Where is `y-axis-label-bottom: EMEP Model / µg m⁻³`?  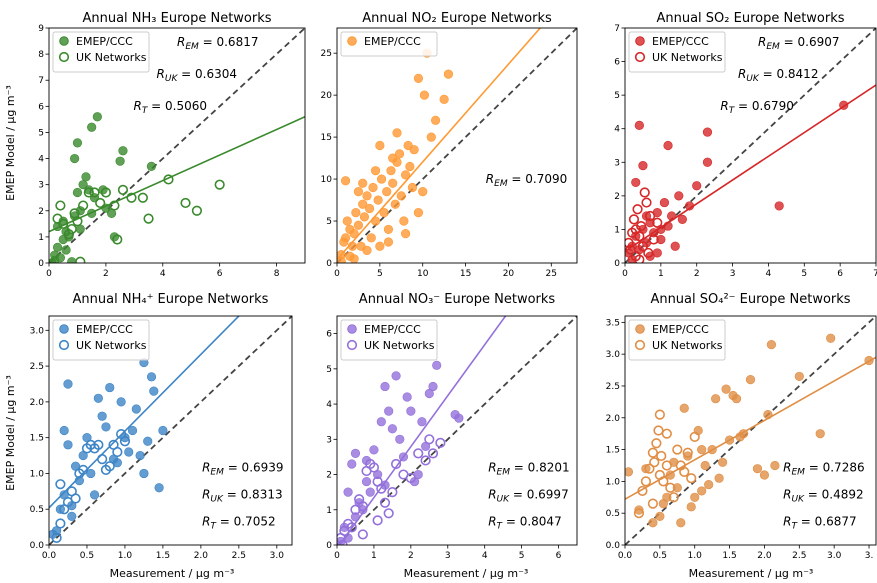
y-axis-label-bottom: EMEP Model / µg m⁻³ is located at coordinates (10, 433).